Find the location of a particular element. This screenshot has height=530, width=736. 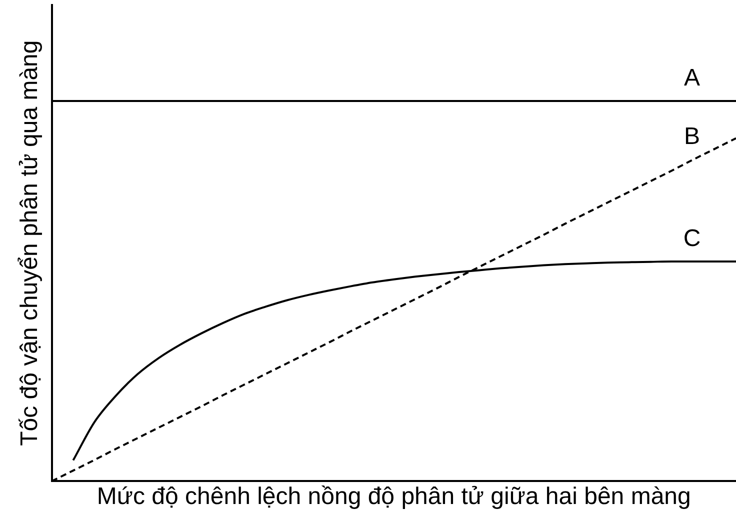

series-label: A is located at coordinates (692, 78).